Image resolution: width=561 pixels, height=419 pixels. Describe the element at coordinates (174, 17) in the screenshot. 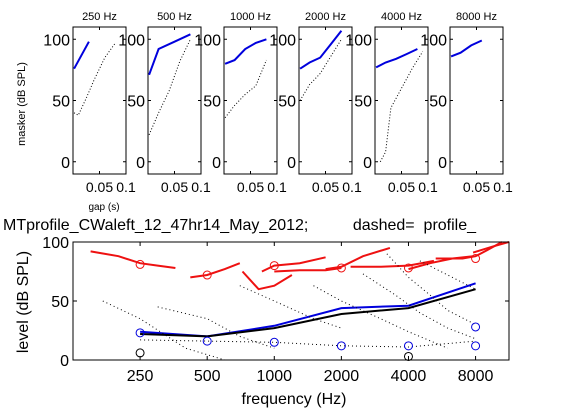

I see `panel-title: 500 Hz` at that location.